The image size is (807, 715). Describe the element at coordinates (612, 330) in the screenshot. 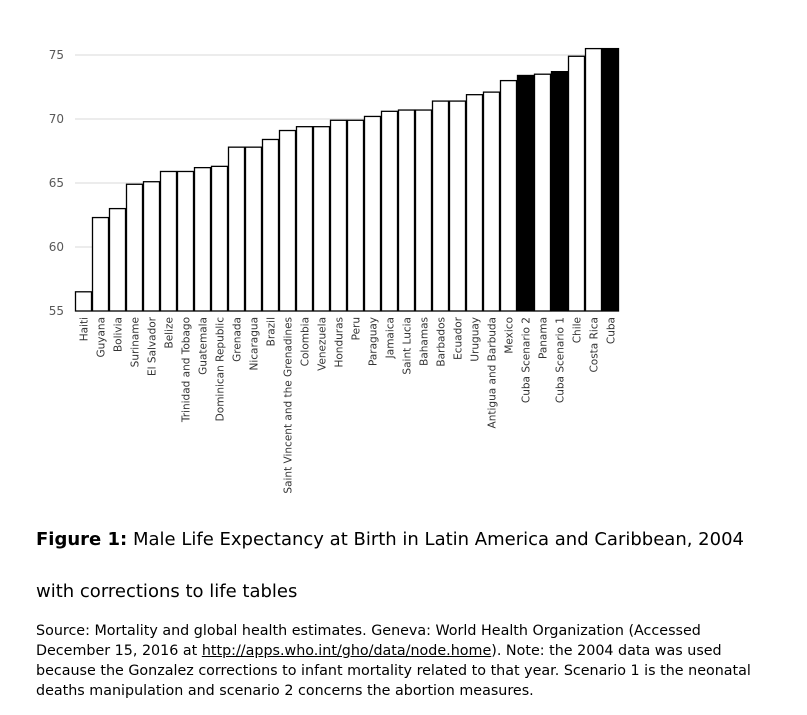

I see `x-tick-label: Cuba` at that location.